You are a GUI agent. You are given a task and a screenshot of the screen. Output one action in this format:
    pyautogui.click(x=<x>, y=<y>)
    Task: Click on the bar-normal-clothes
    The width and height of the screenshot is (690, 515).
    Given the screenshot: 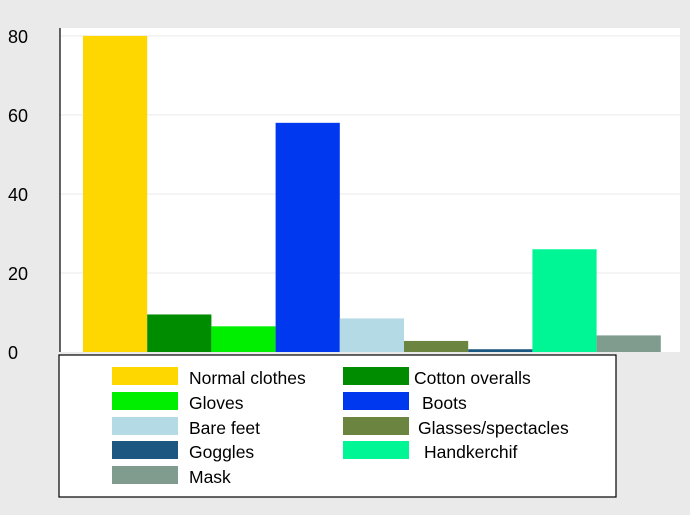 What is the action you would take?
    pyautogui.click(x=115, y=194)
    